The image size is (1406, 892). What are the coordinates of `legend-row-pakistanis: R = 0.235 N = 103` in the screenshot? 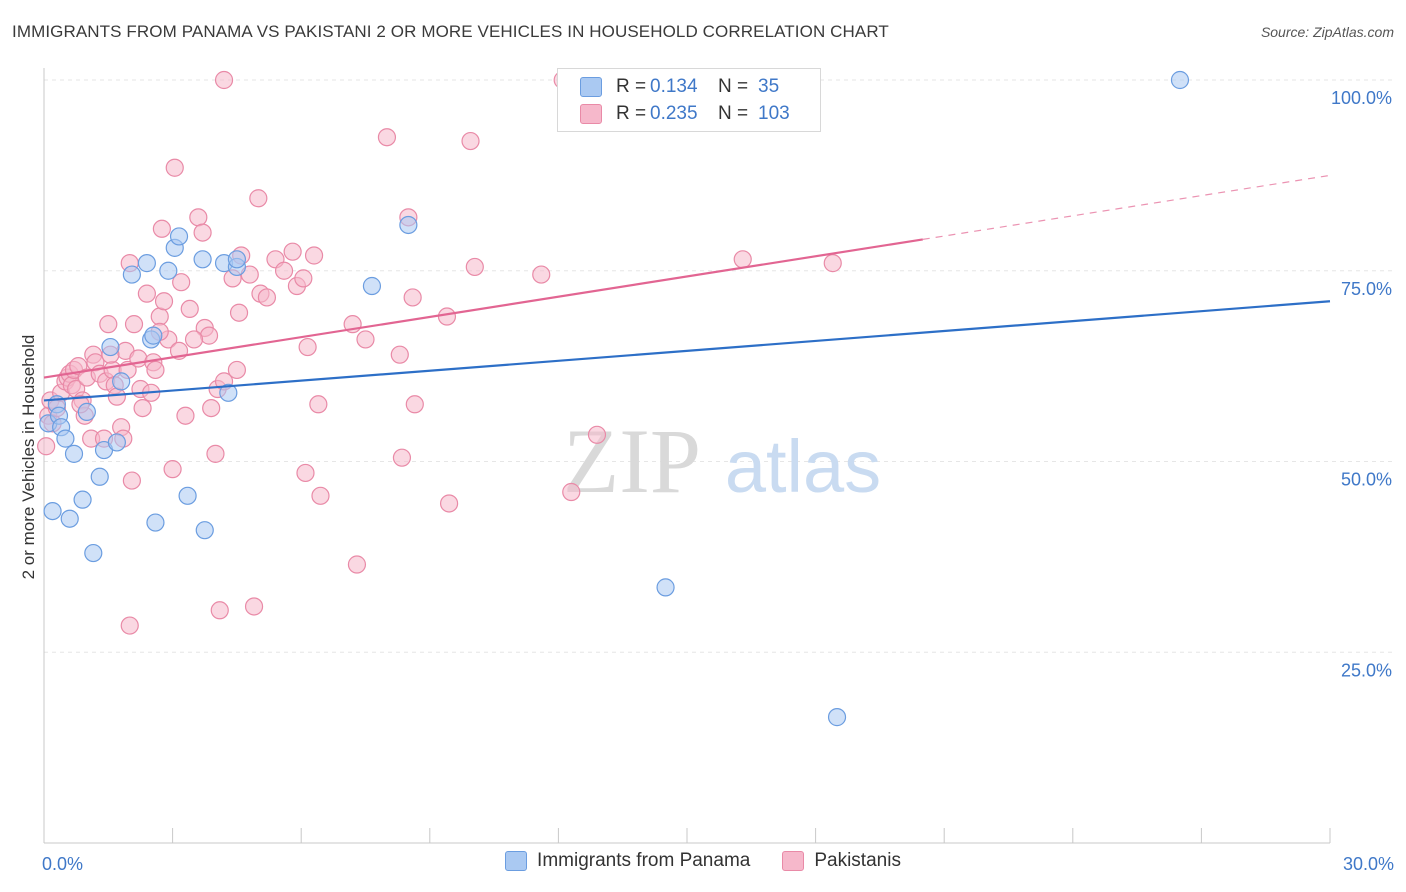 It's located at (689, 114).